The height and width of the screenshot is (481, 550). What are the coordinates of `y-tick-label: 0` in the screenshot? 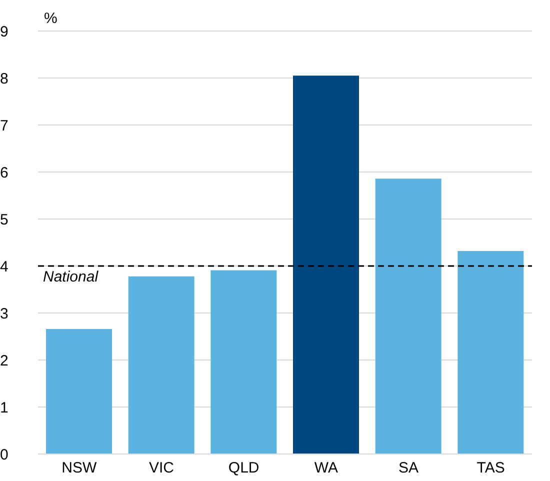 It's located at (4, 455).